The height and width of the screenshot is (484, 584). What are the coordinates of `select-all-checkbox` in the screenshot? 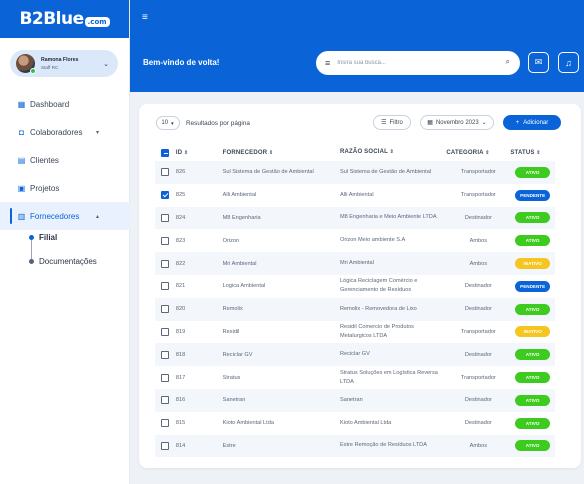 It's located at (165, 152).